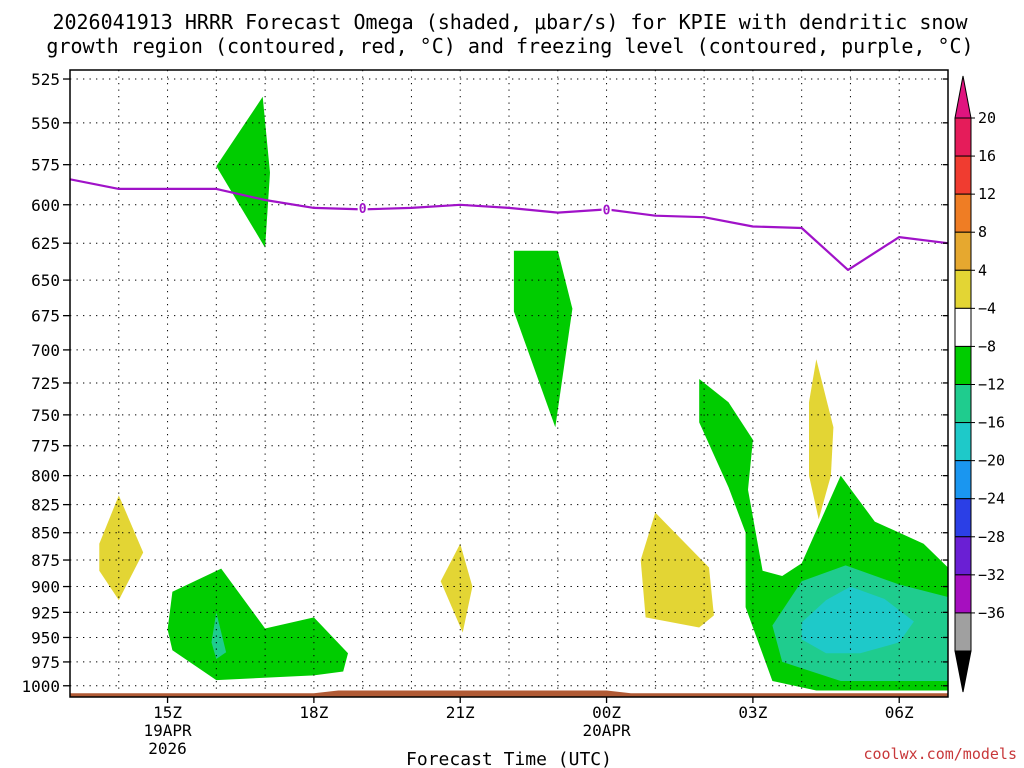 The width and height of the screenshot is (1024, 768). What do you see at coordinates (45, 205) in the screenshot?
I see `y-tick-label: 600` at bounding box center [45, 205].